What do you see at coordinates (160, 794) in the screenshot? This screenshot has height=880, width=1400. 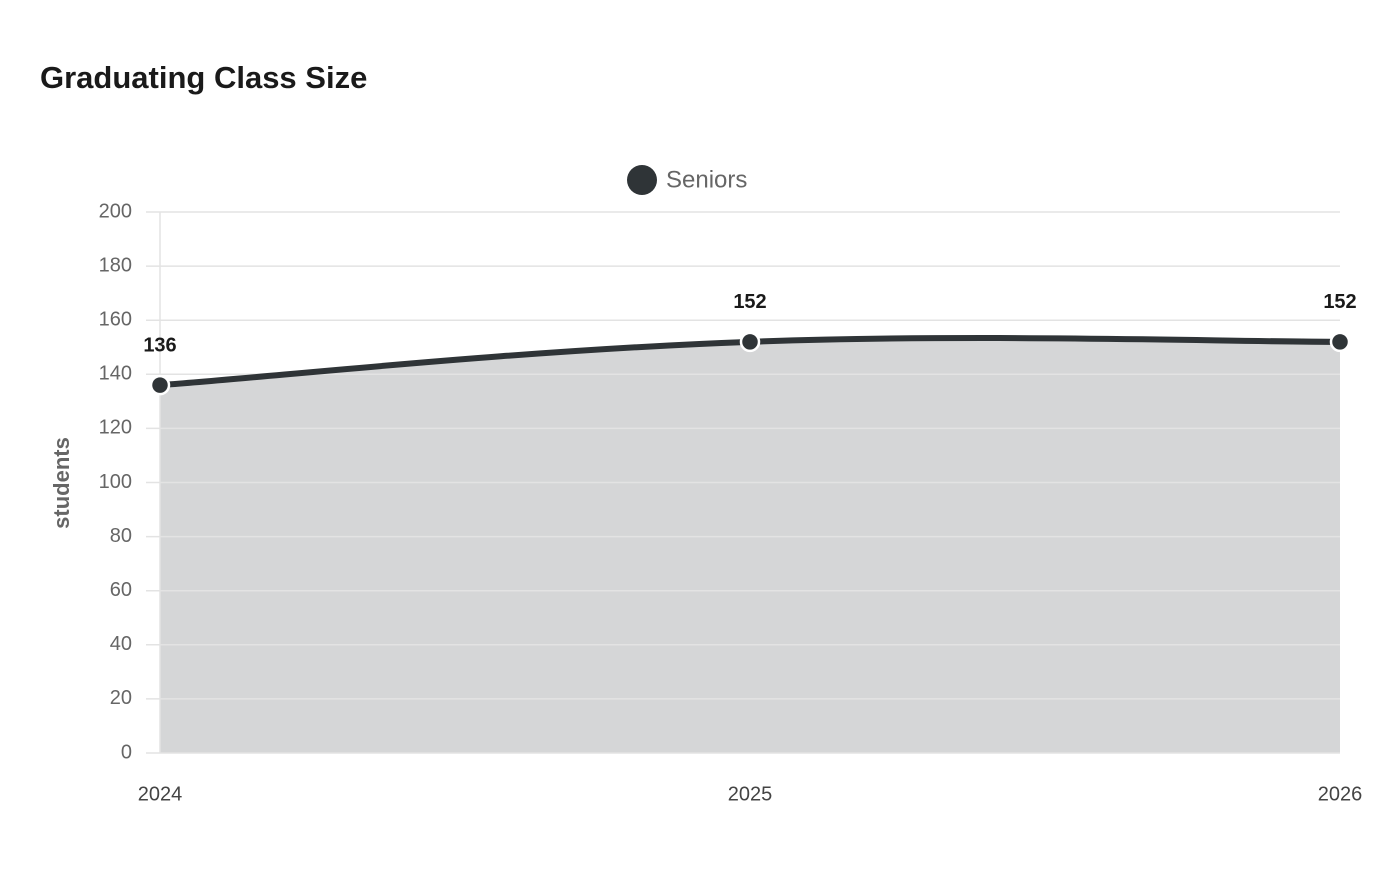 I see `x-tick-label: 2024` at bounding box center [160, 794].